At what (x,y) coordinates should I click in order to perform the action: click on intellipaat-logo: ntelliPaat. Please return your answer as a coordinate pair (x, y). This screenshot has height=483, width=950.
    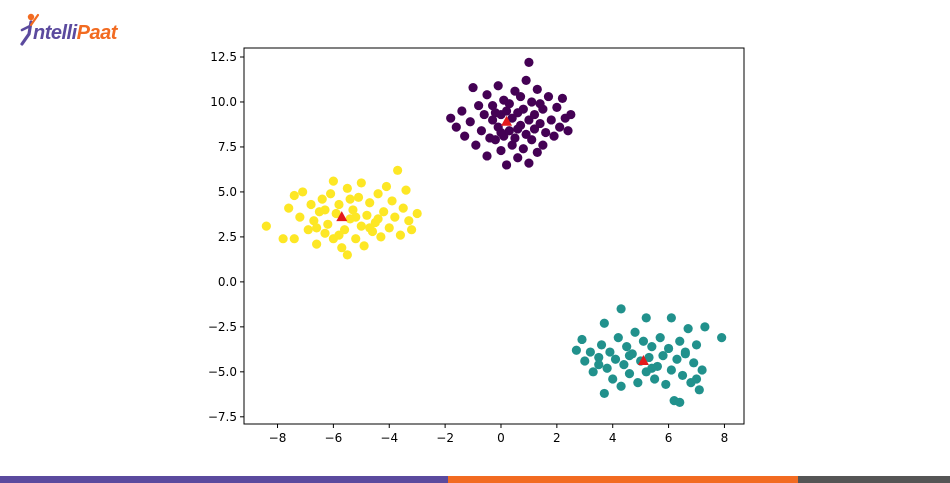
    Looking at the image, I should click on (79, 30).